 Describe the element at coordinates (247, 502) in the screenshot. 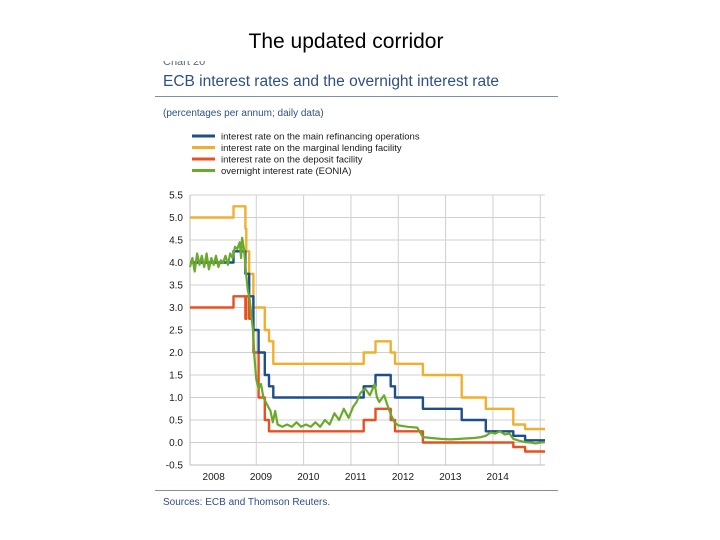

I see `sources-note: Sources: ECB and Thomson Reuters.` at that location.